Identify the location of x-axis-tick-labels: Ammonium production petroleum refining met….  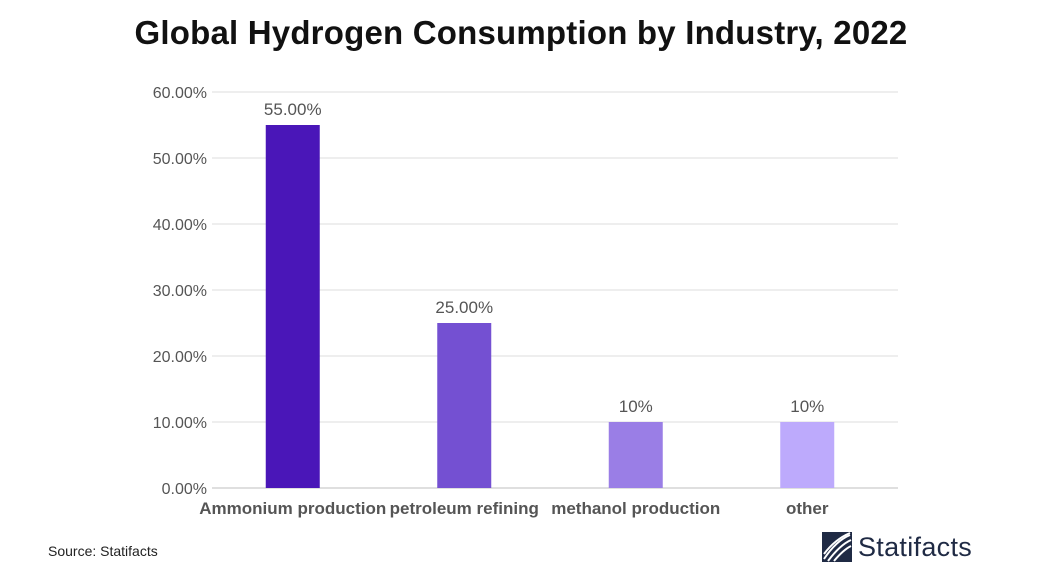
(514, 508).